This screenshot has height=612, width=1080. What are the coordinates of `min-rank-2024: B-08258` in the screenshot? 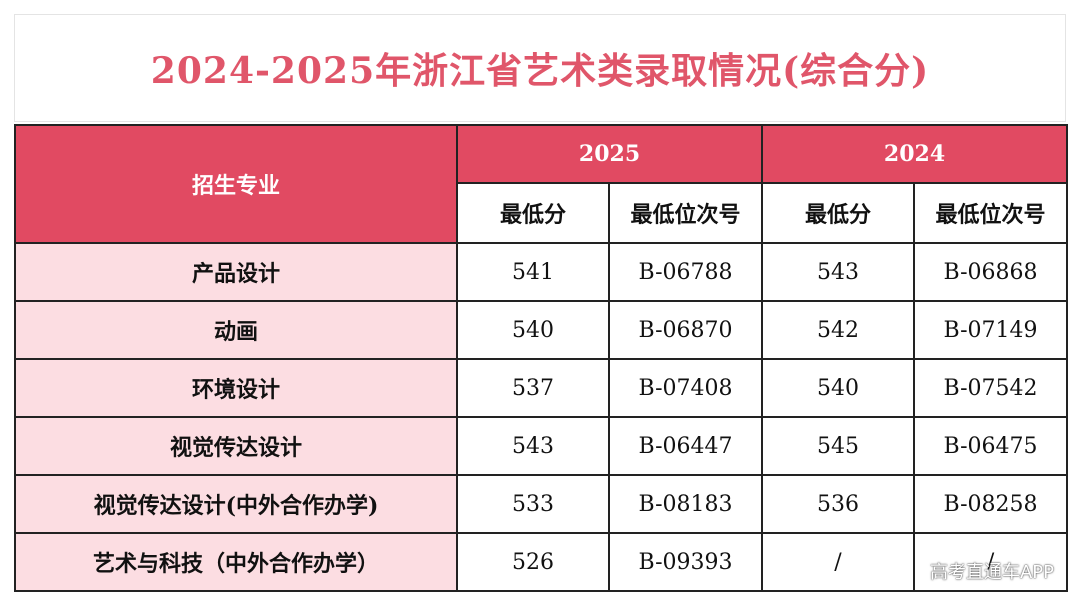 It's located at (991, 504).